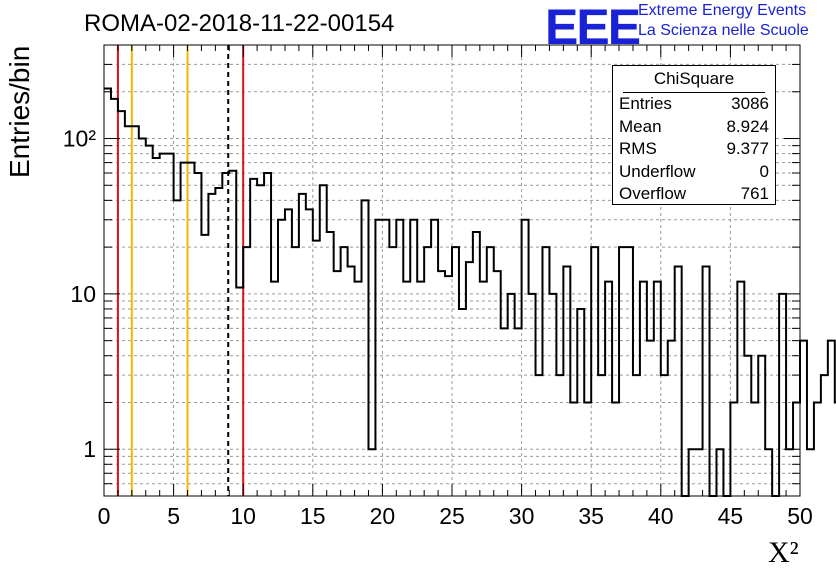 This screenshot has height=572, width=836. Describe the element at coordinates (522, 516) in the screenshot. I see `x-tick-label: 30` at that location.